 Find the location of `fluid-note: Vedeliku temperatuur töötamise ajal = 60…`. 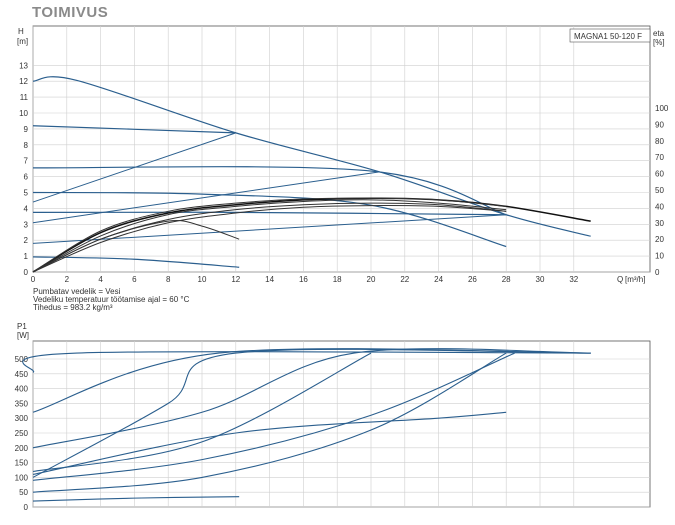

fluid-note: Vedeliku temperatuur töötamise ajal = 60… is located at coordinates (111, 299).